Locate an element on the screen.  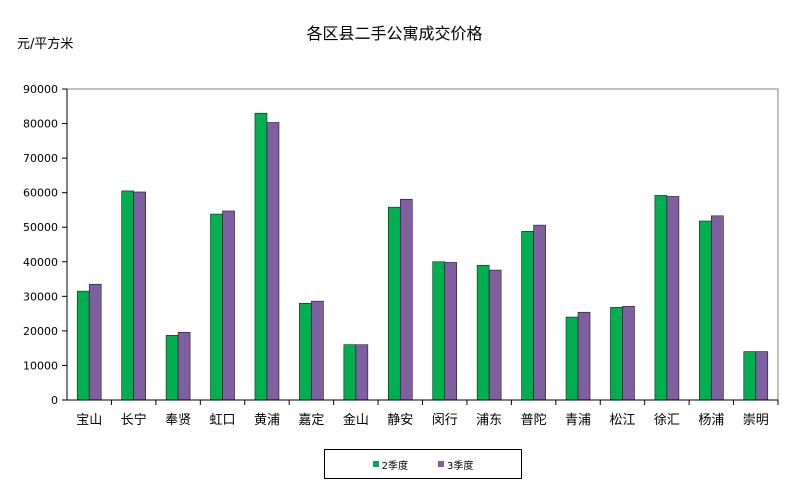
bar-1-浦东 is located at coordinates (483, 332).